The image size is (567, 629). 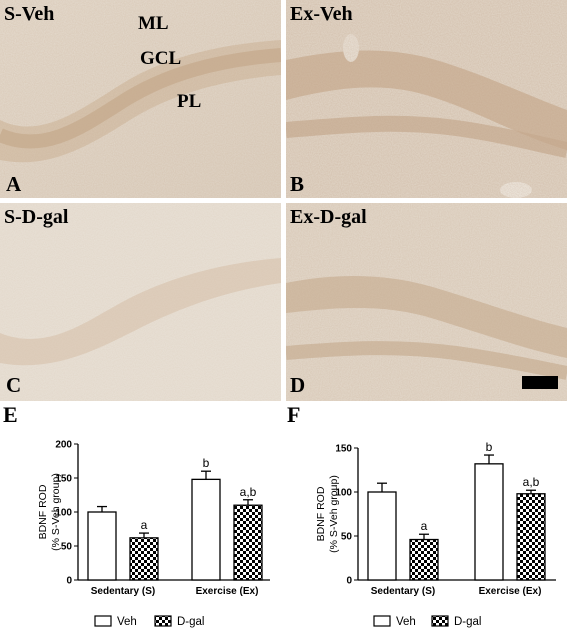 What do you see at coordinates (189, 101) in the screenshot?
I see `region-label-pl: PL` at bounding box center [189, 101].